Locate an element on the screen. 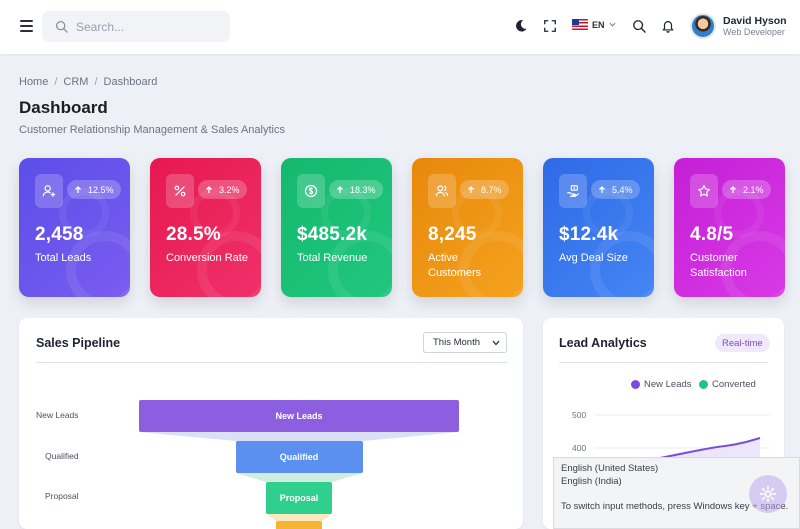  funnel-bar-text: Qualified is located at coordinates (299, 457).